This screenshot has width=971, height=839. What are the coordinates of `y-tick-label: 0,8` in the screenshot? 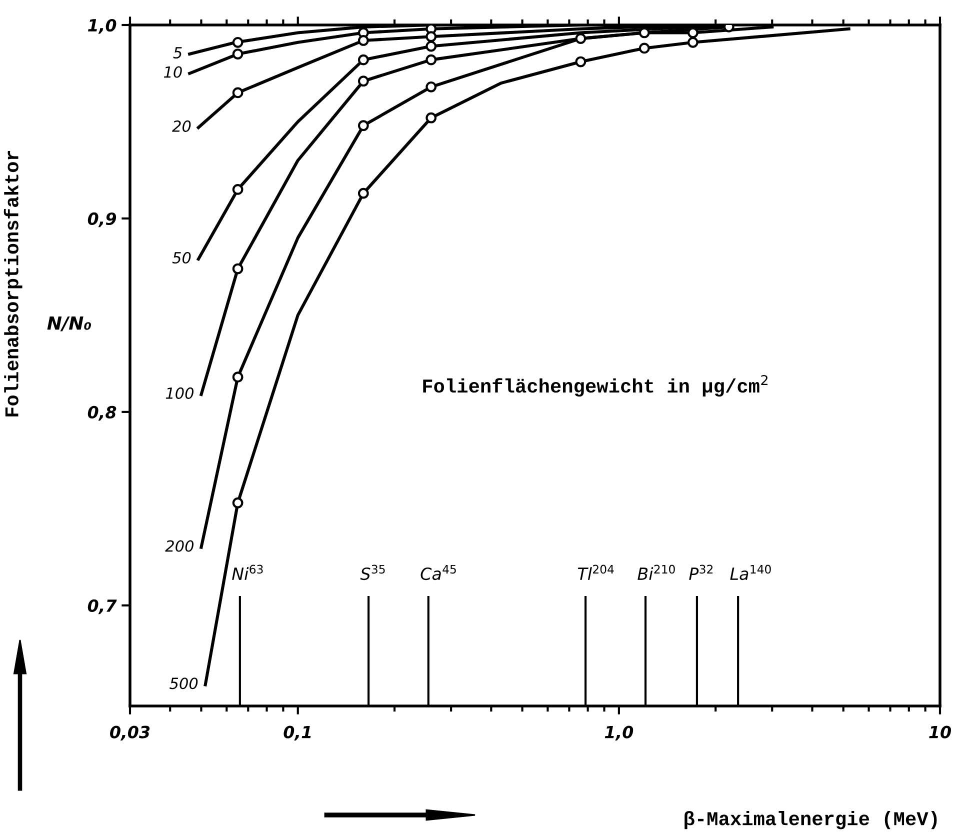 It's located at (102, 413).